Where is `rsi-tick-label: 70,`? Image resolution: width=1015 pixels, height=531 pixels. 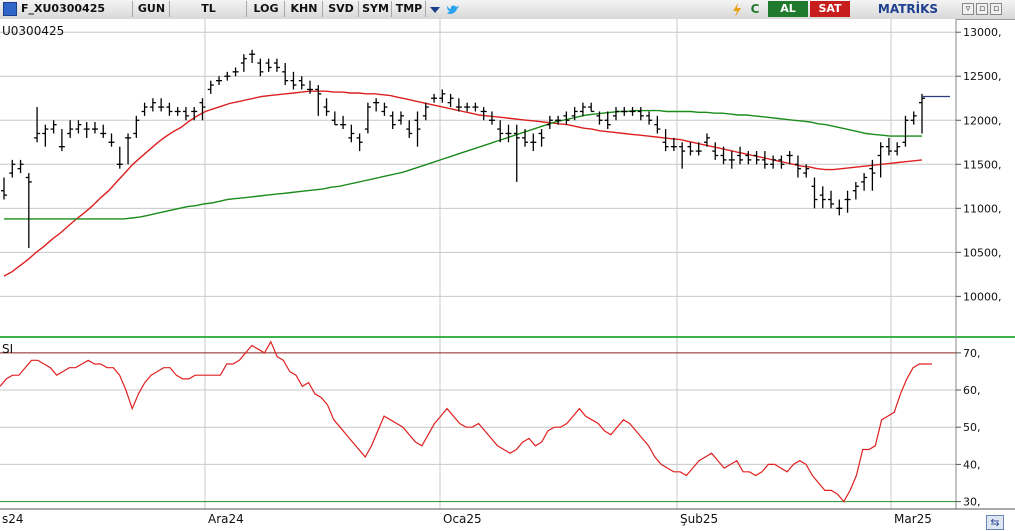
rsi-tick-label: 70, is located at coordinates (972, 353).